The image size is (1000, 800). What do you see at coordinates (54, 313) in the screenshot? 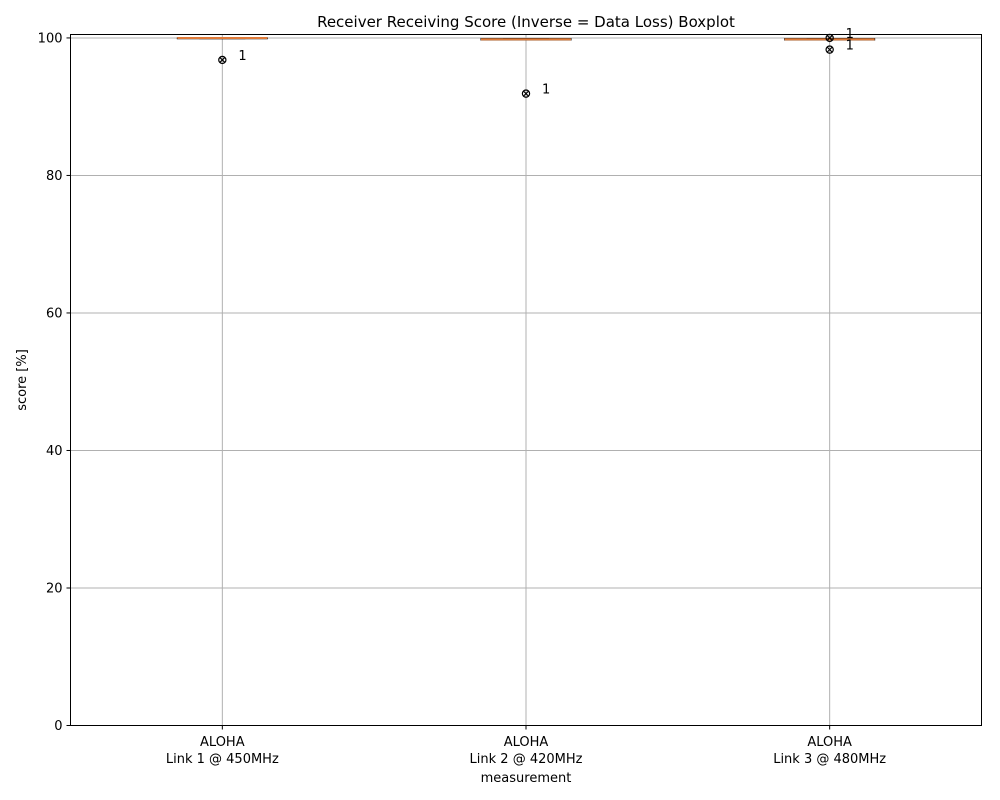
I see `y-tick-label: 60` at bounding box center [54, 313].